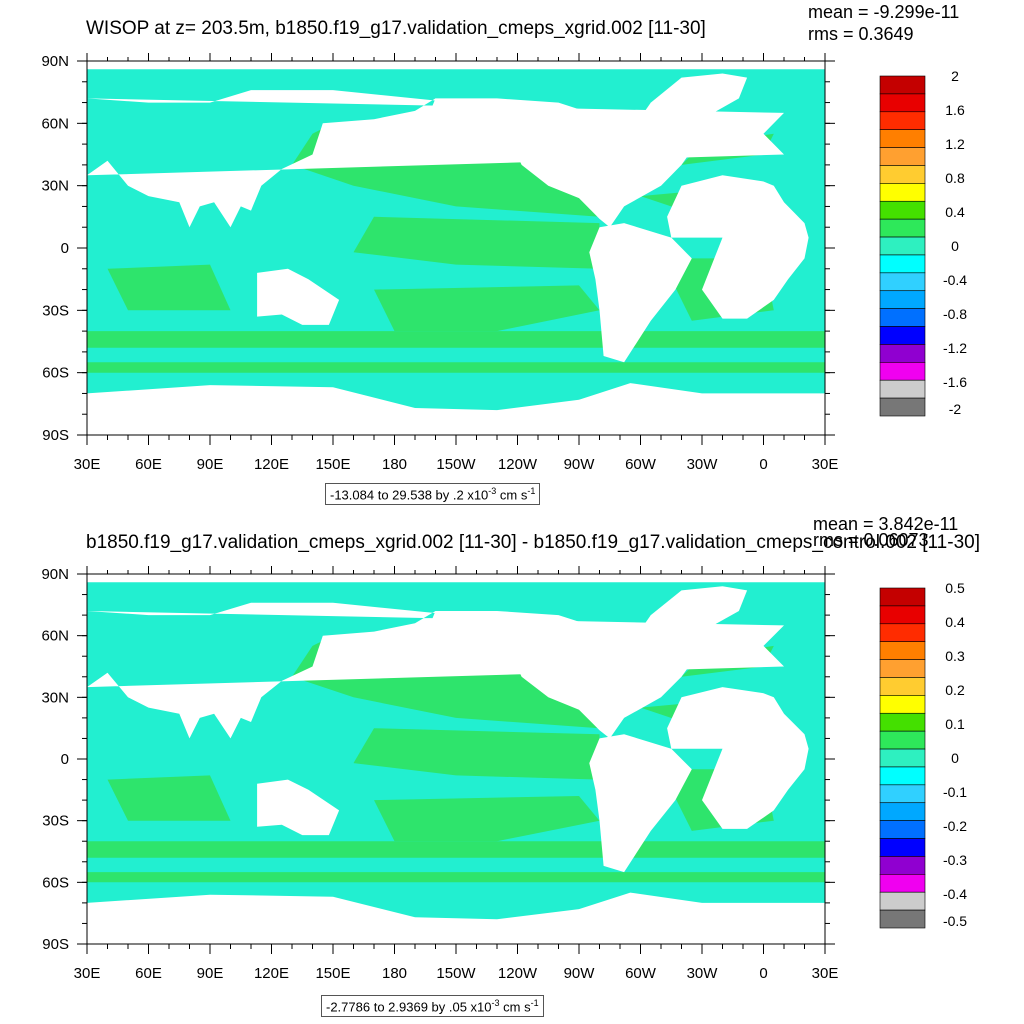  Describe the element at coordinates (955, 588) in the screenshot. I see `colorbar-label: 0.5` at that location.